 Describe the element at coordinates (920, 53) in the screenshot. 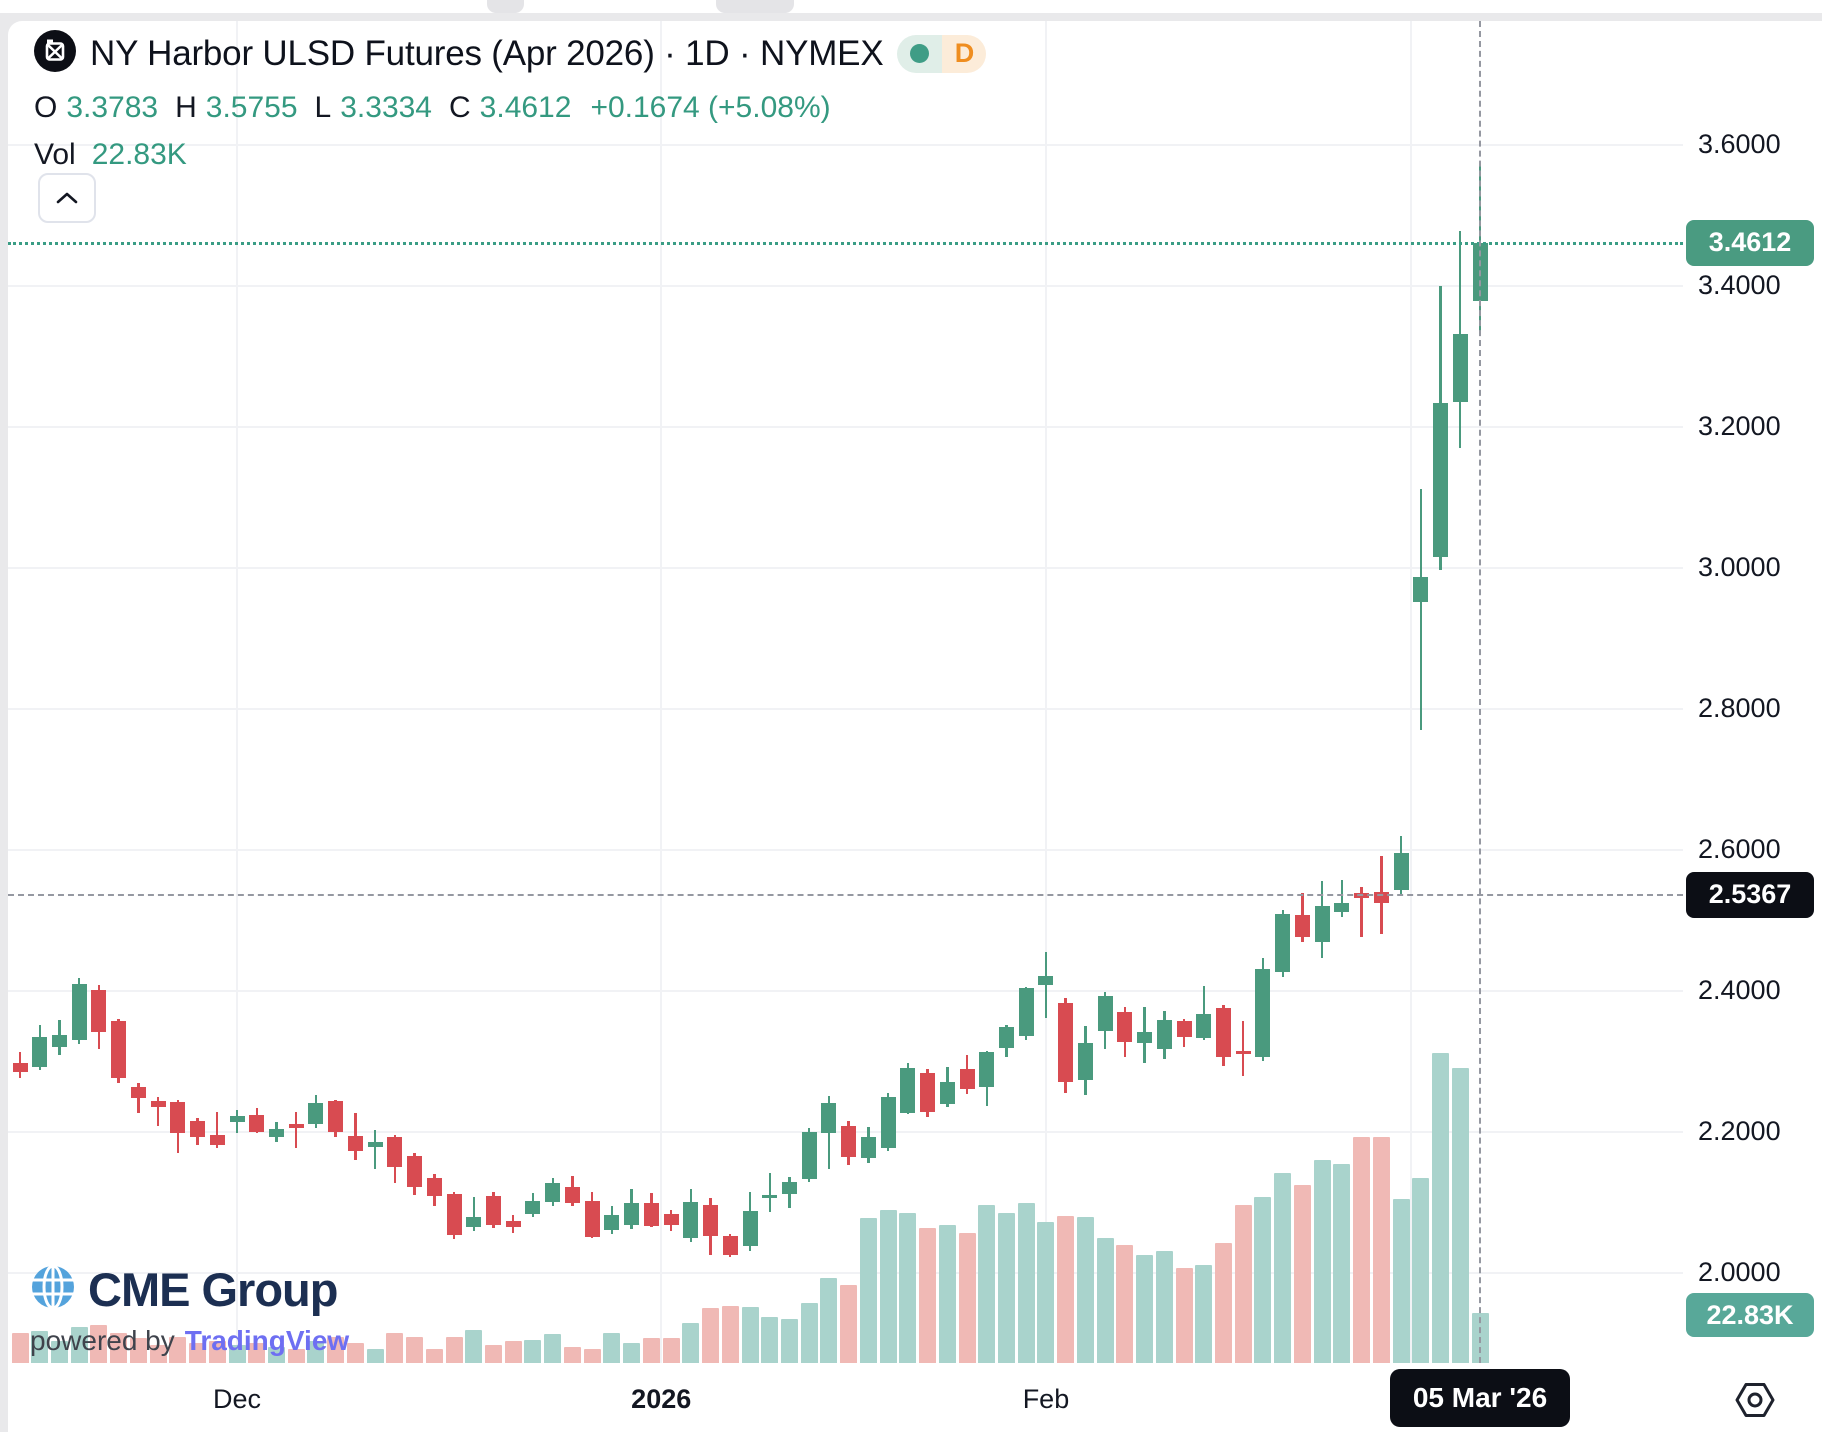

I see `market-status-dot-icon` at that location.